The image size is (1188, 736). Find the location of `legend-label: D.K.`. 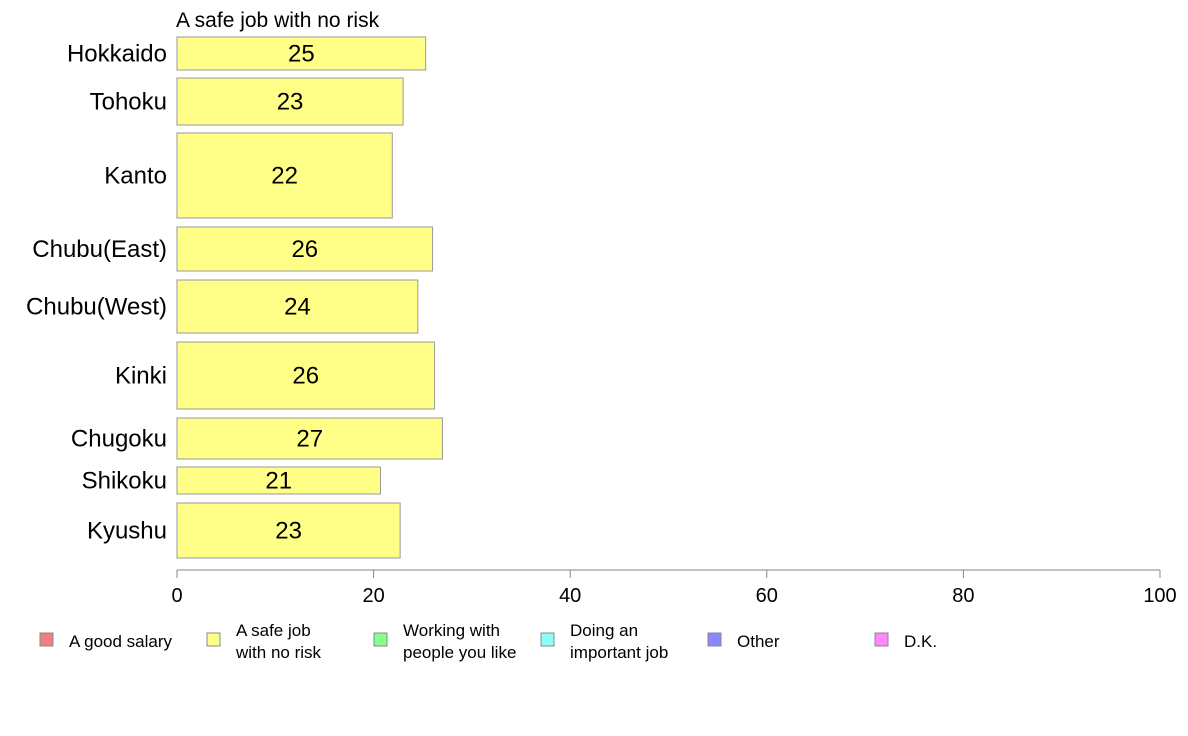

legend-label: D.K. is located at coordinates (920, 641).